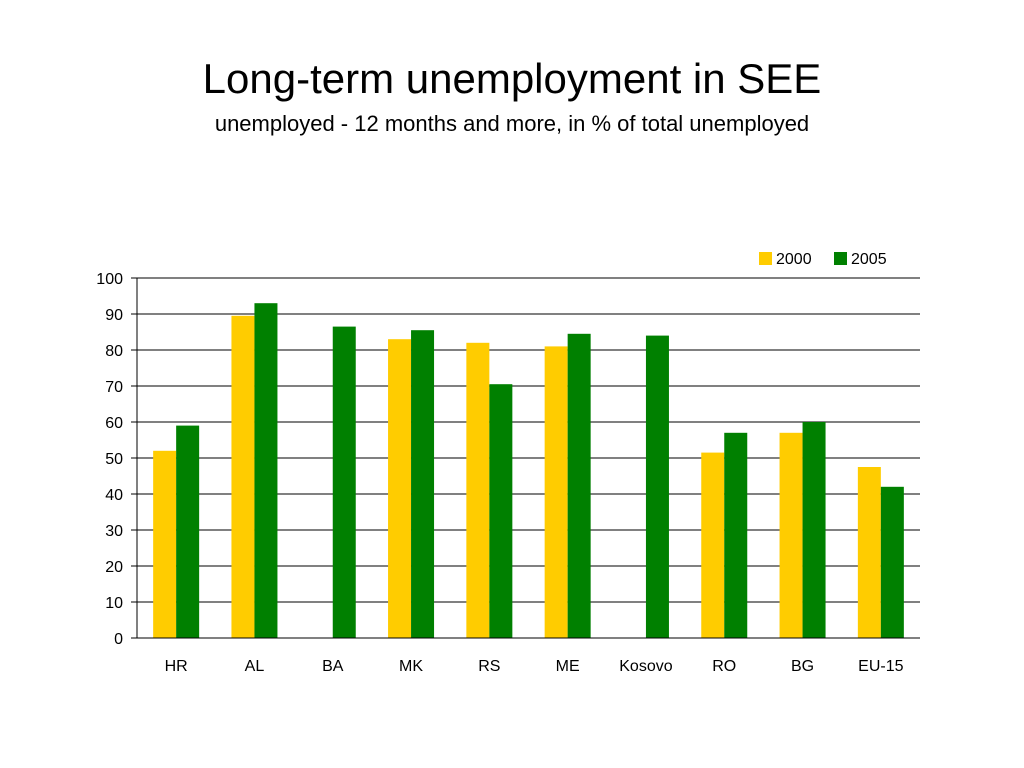 Image resolution: width=1024 pixels, height=768 pixels. I want to click on x-tick-label: BG, so click(802, 666).